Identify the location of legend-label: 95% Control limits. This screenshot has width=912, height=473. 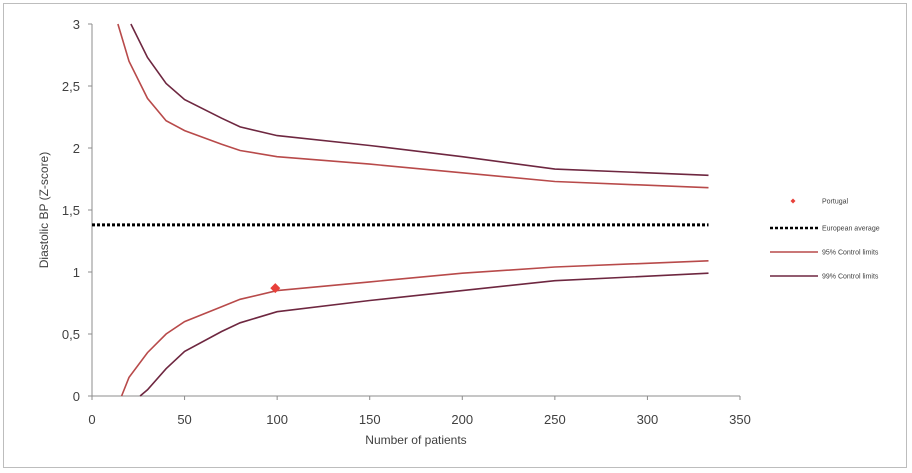
(850, 253).